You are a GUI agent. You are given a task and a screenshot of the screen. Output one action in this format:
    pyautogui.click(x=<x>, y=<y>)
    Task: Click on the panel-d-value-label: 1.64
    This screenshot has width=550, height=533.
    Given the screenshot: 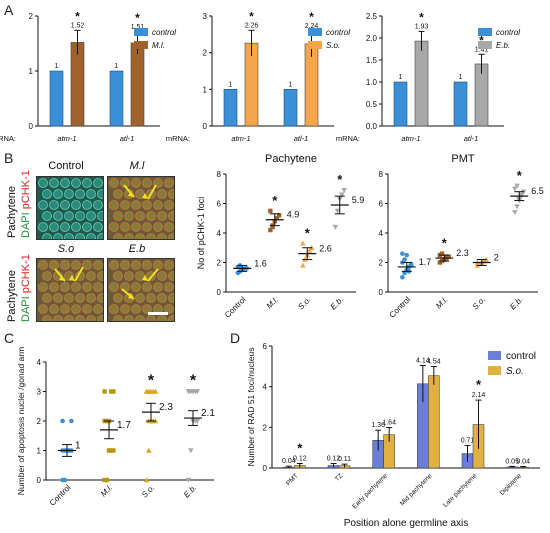 What is the action you would take?
    pyautogui.click(x=389, y=423)
    